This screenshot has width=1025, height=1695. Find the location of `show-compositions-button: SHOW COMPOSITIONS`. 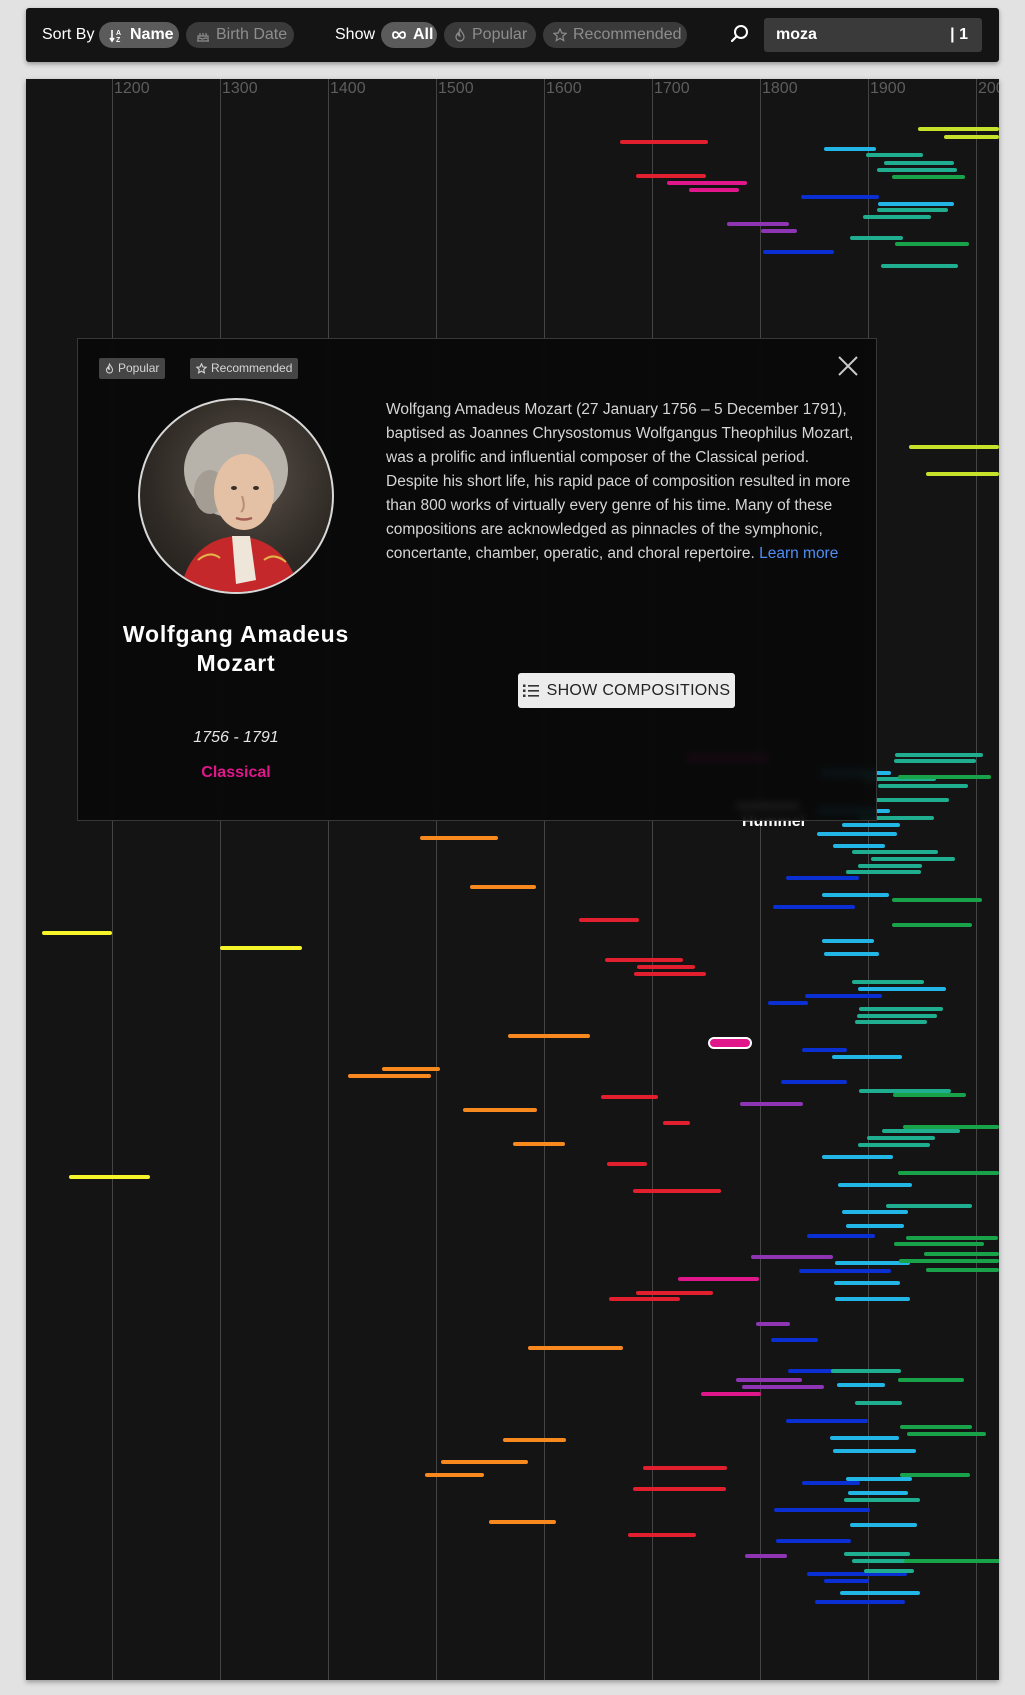

show-compositions-button: SHOW COMPOSITIONS is located at coordinates (626, 690).